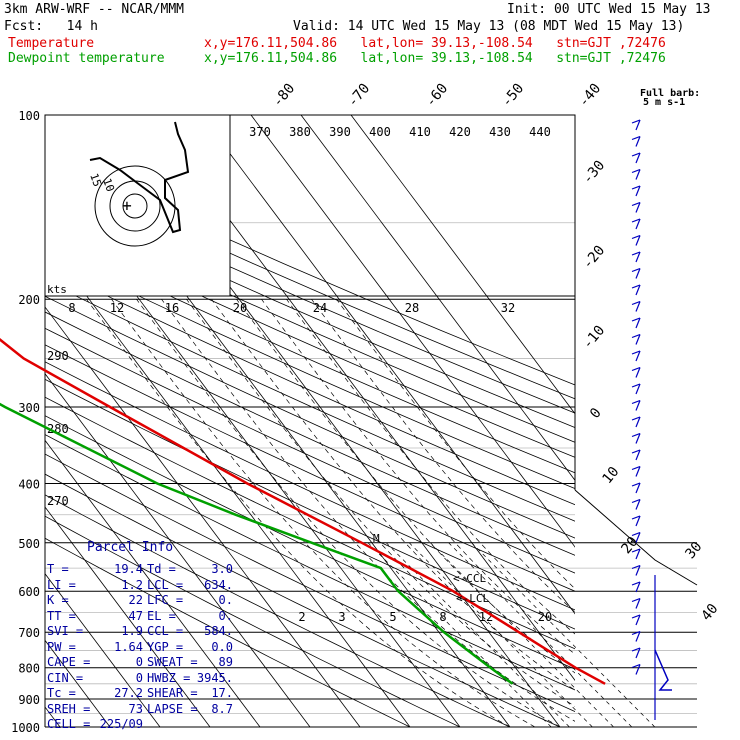  Describe the element at coordinates (57, 289) in the screenshot. I see `hodograph-units-label: kts` at that location.